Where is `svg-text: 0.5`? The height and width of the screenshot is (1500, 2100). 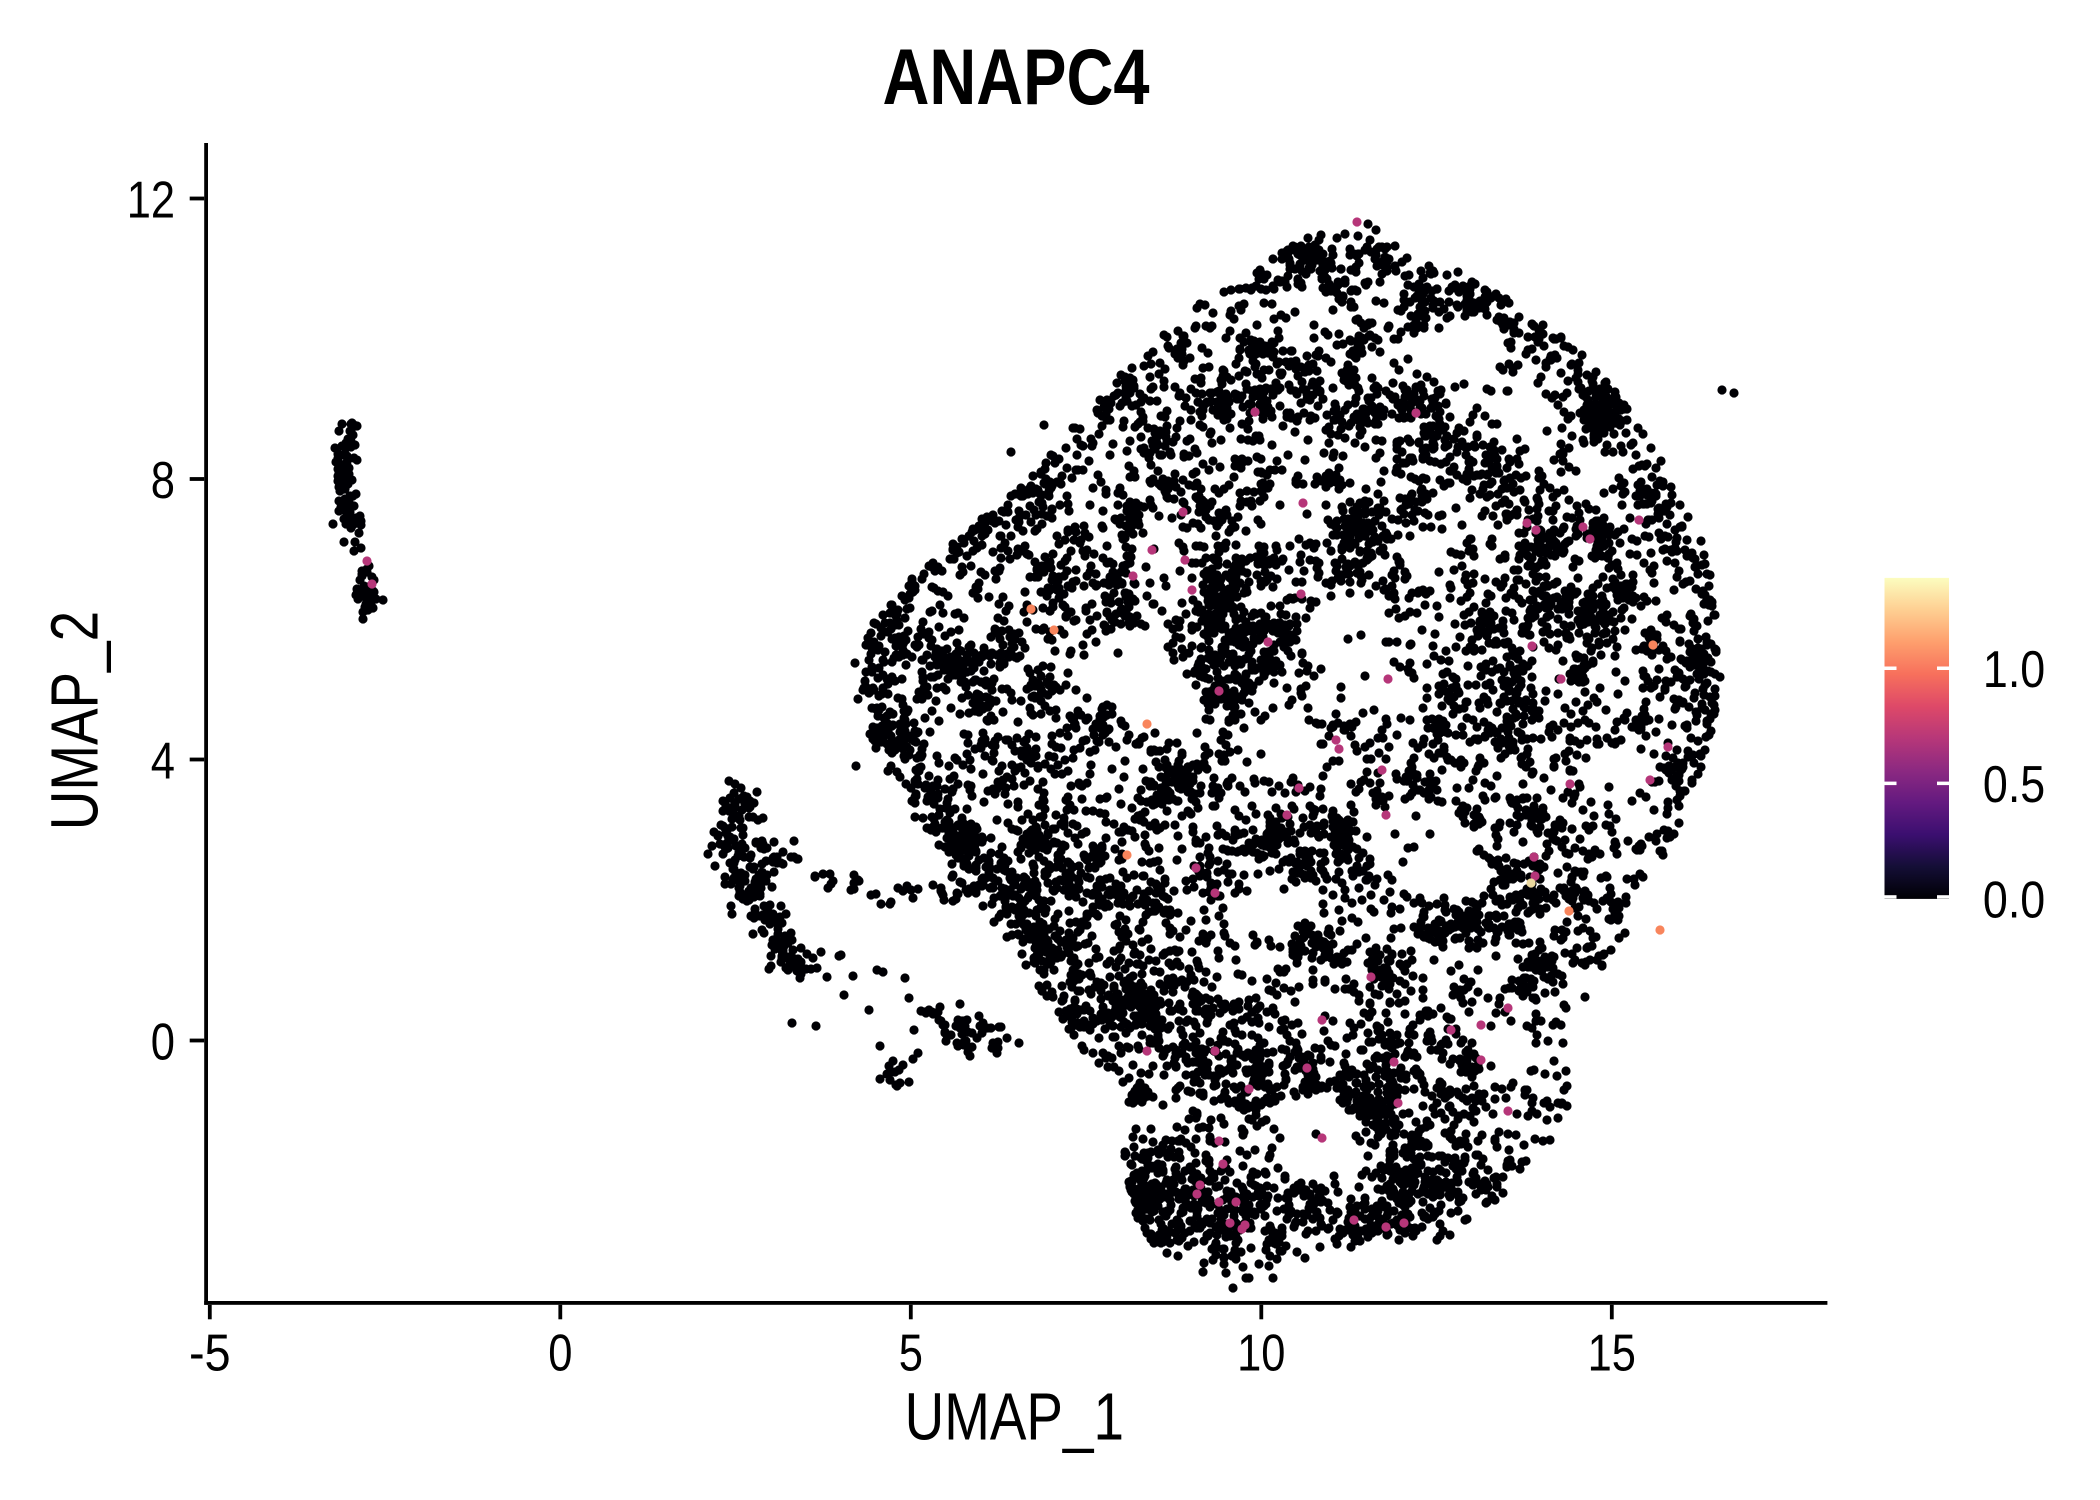
svg-text: 0.5 is located at coordinates (2014, 785).